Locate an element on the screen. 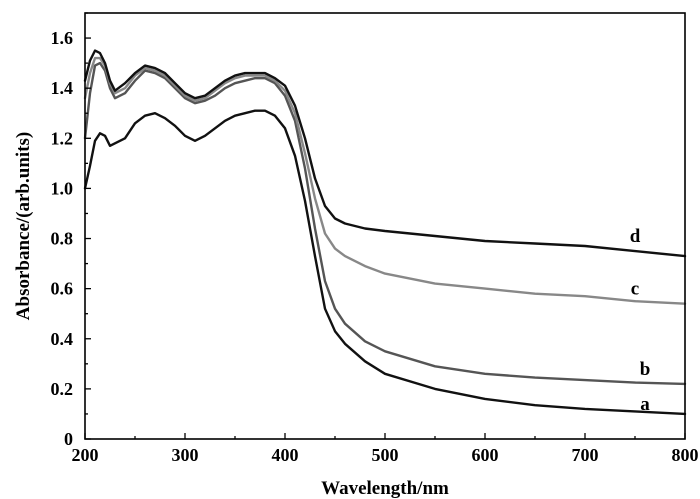  x-tick-label: 600 is located at coordinates (485, 455).